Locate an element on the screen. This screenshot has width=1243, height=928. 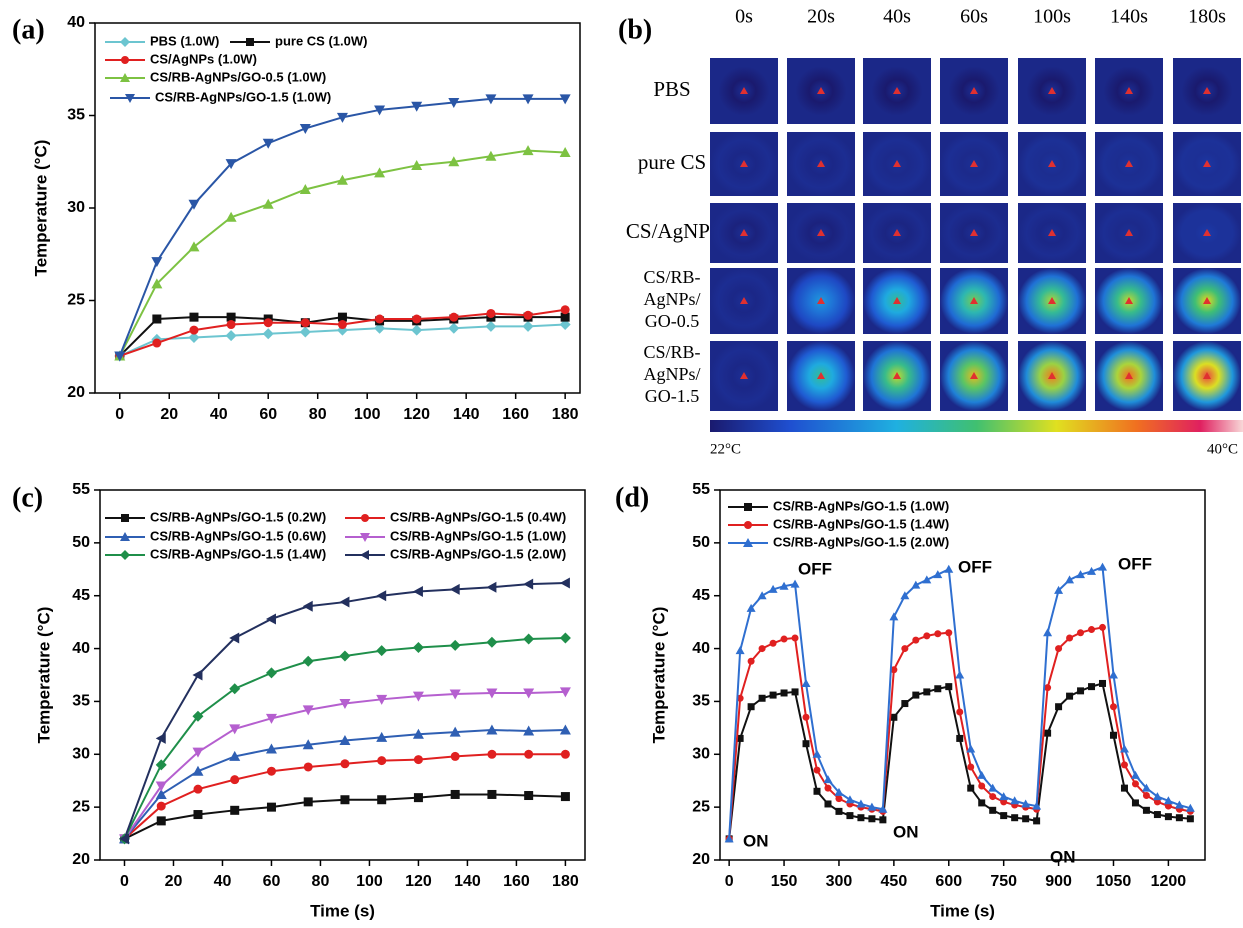
row-label: pure CS is located at coordinates (672, 162).